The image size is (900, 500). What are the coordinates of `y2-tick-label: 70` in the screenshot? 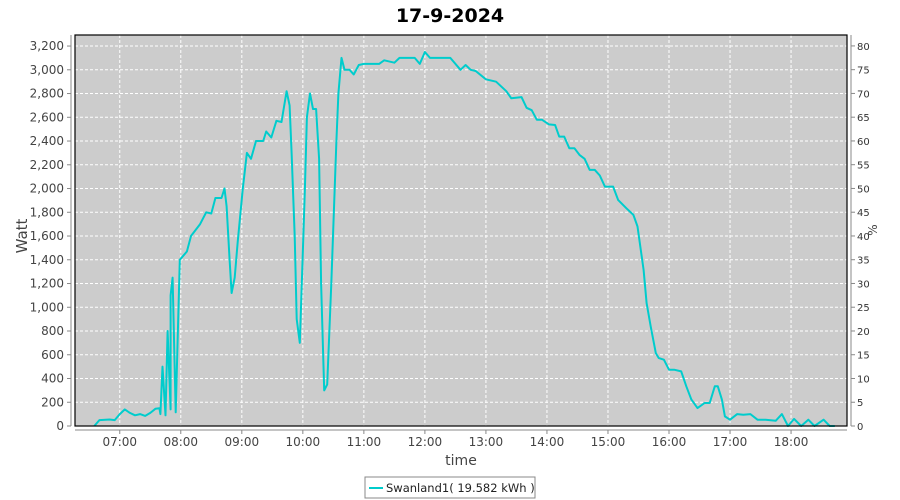 It's located at (863, 94).